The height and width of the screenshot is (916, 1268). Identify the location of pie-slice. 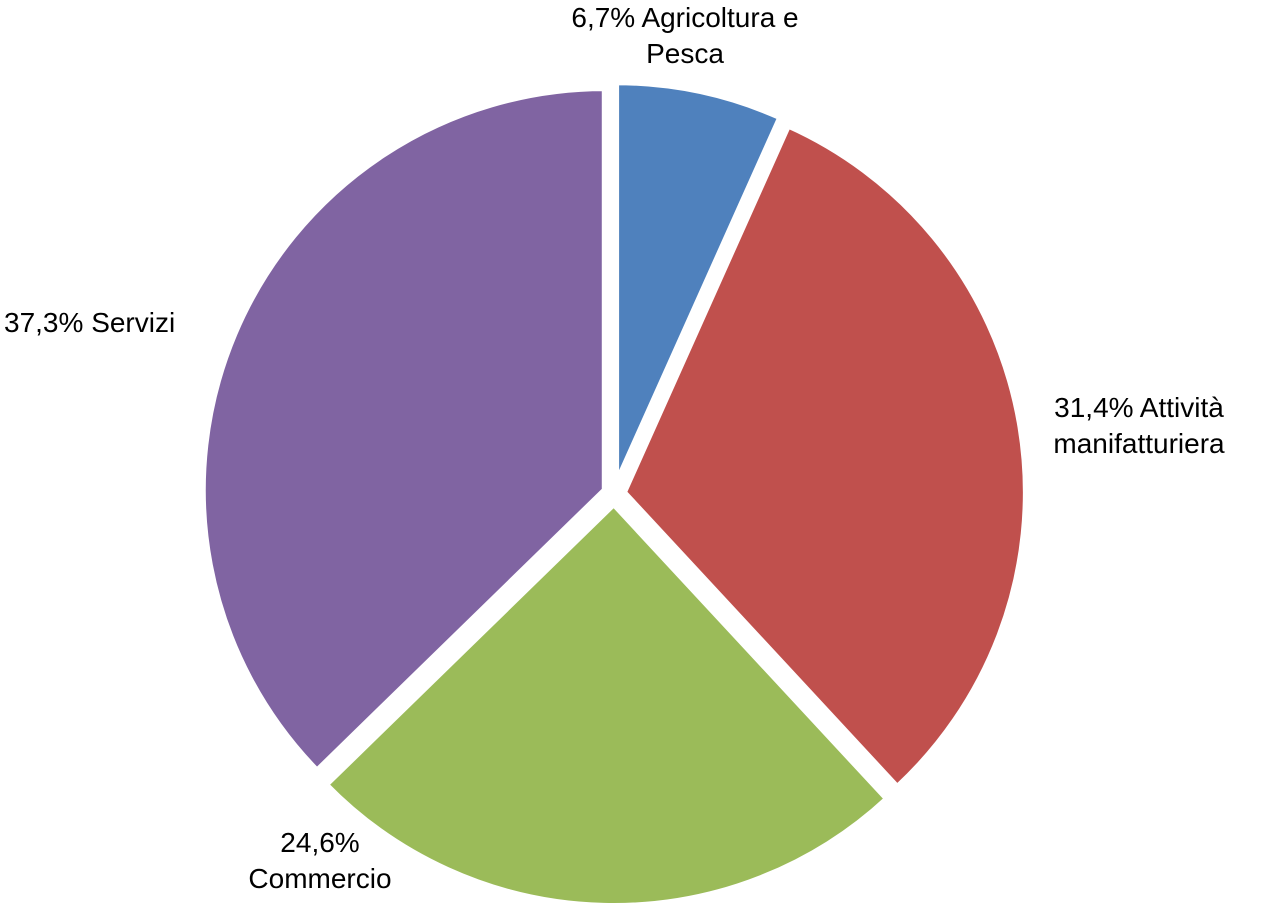
(699, 282).